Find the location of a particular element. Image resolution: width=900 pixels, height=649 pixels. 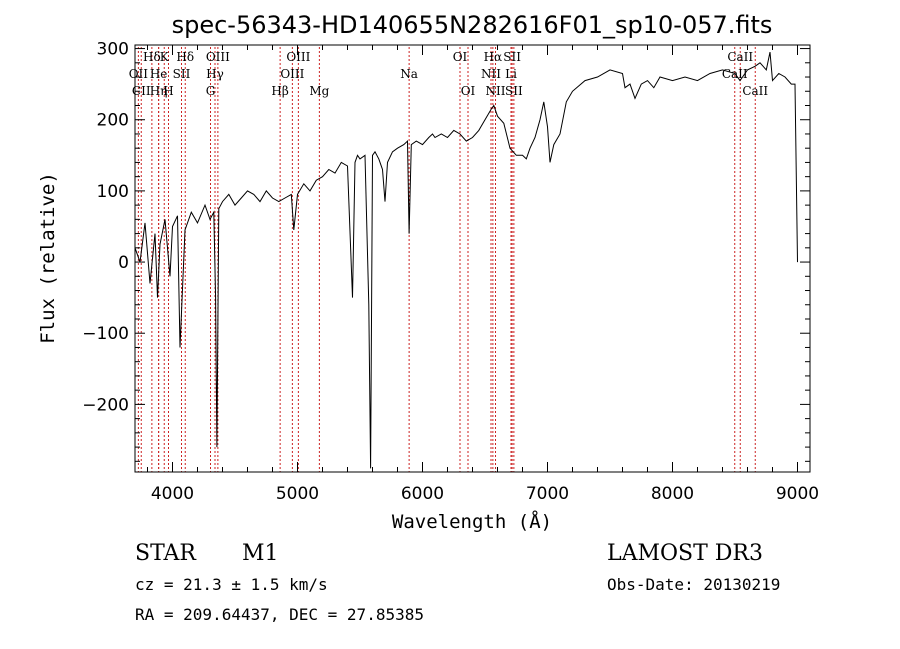

x-tick-label: 7000 is located at coordinates (547, 494).